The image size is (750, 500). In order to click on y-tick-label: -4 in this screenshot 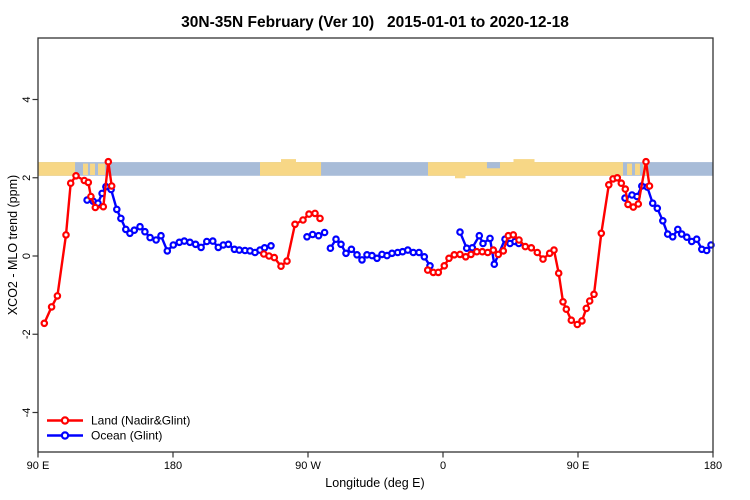, I will do `click(27, 413)`.